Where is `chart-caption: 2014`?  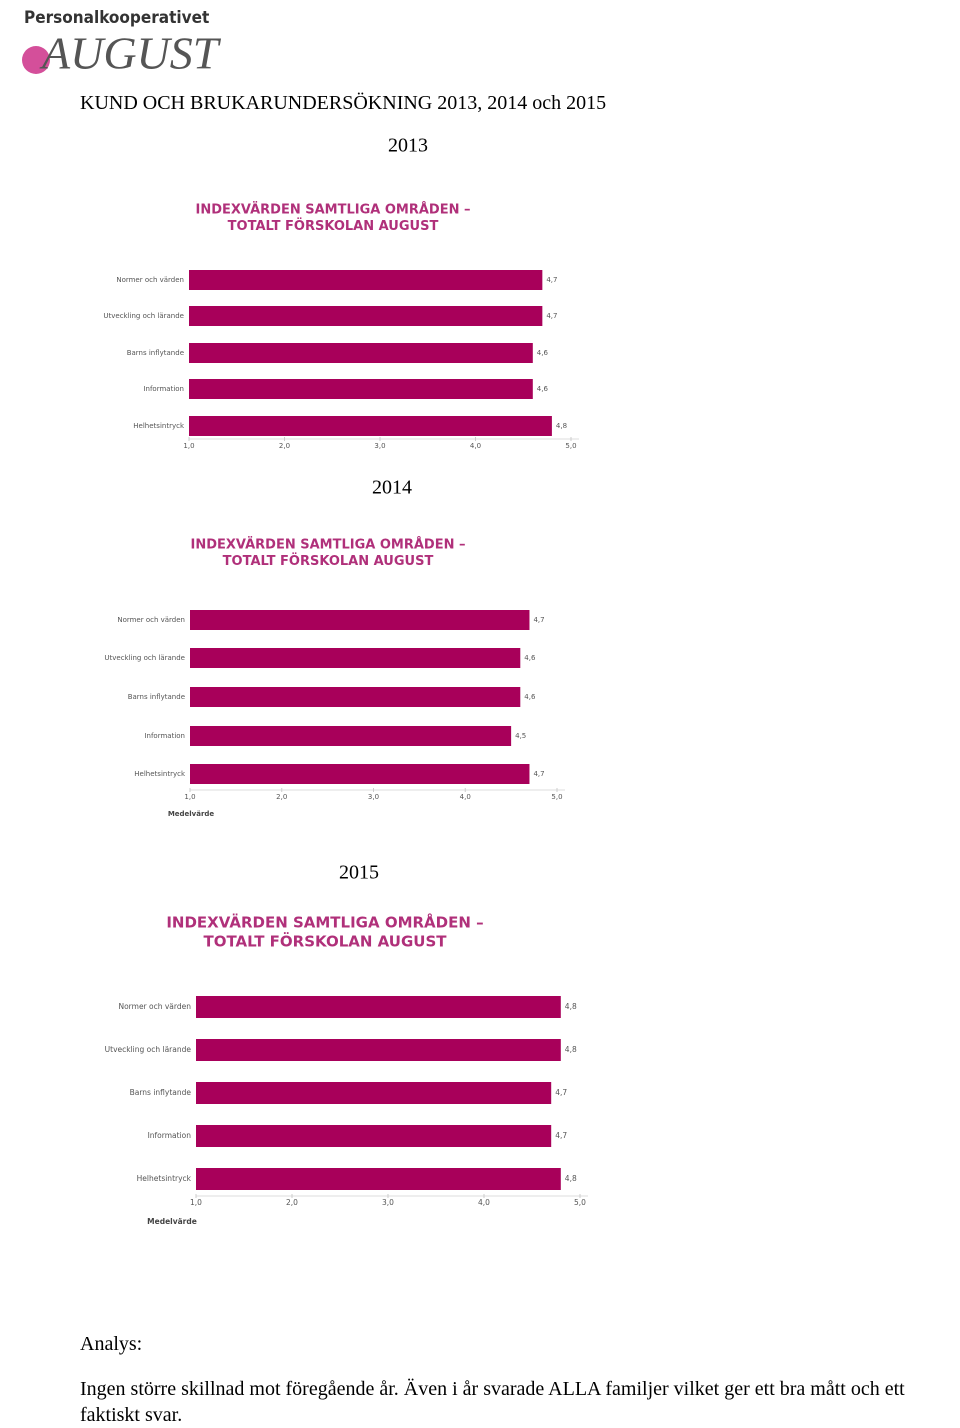
chart-caption: 2014 is located at coordinates (392, 488).